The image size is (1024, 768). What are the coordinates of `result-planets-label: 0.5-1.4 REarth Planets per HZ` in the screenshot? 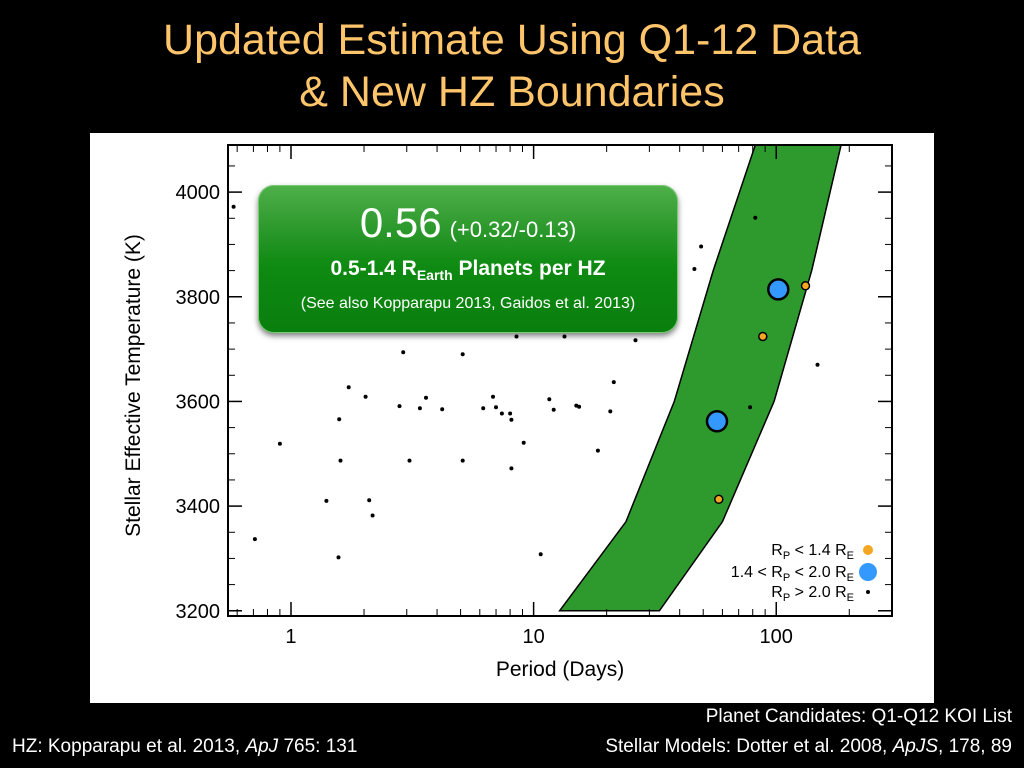 It's located at (468, 270).